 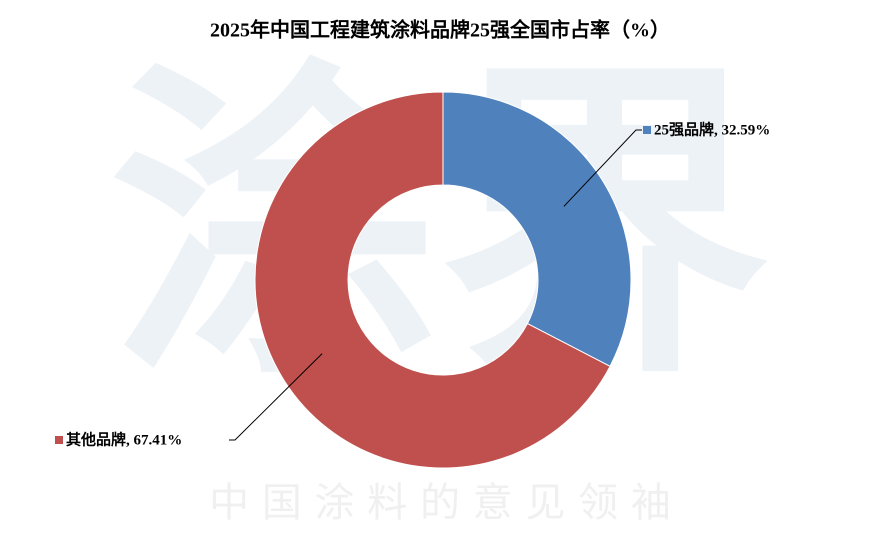 I want to click on donut-slice, so click(x=537, y=229).